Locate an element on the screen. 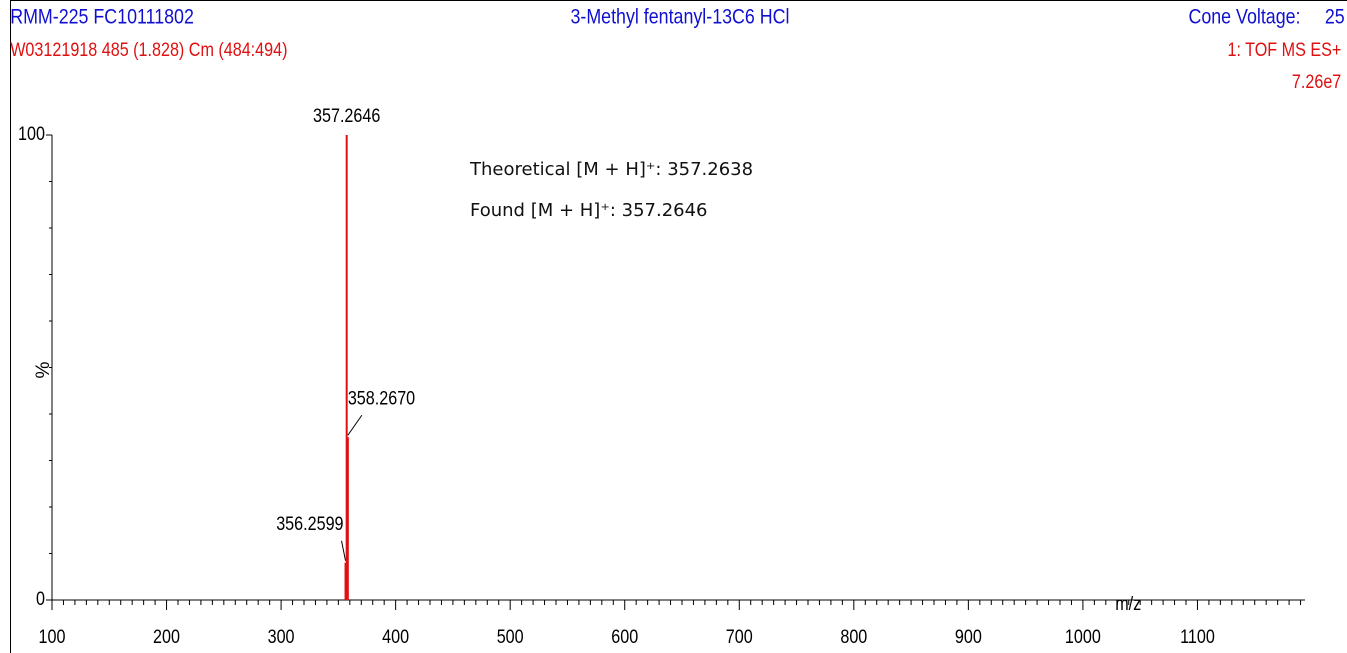  annotation: Found [M + H]⁺: 357.2646 is located at coordinates (589, 210).